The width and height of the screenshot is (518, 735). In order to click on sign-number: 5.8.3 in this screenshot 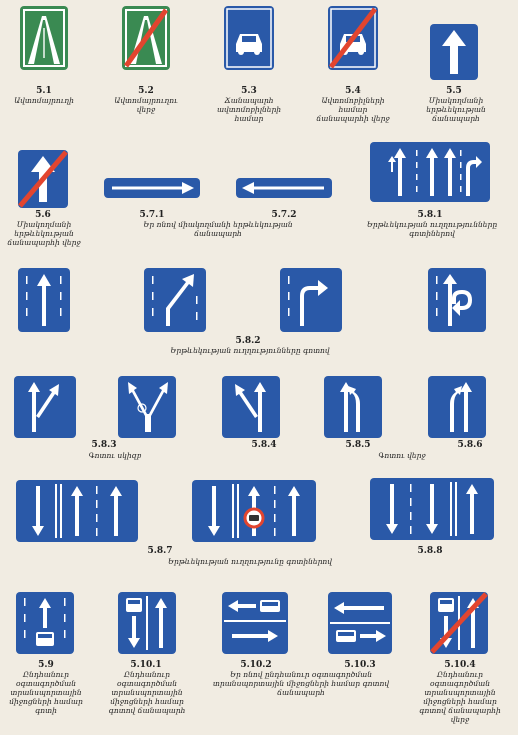, I will do `click(104, 445)`.